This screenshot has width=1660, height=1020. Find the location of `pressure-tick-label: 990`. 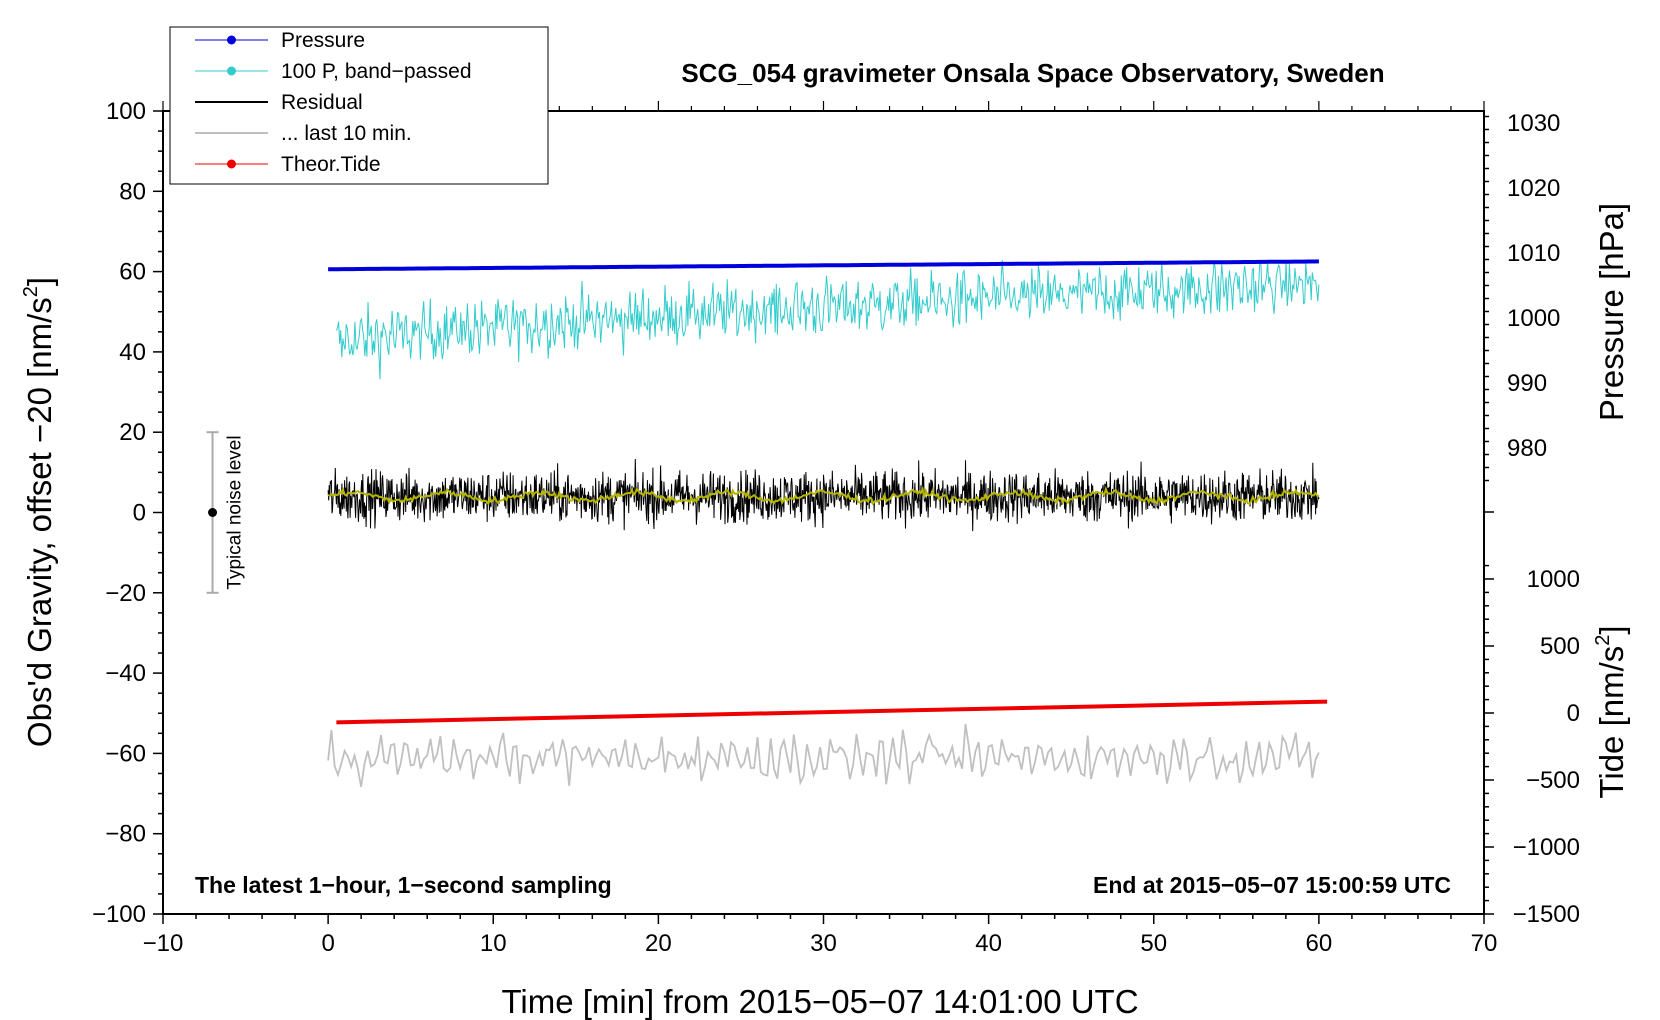

pressure-tick-label: 990 is located at coordinates (1527, 383).